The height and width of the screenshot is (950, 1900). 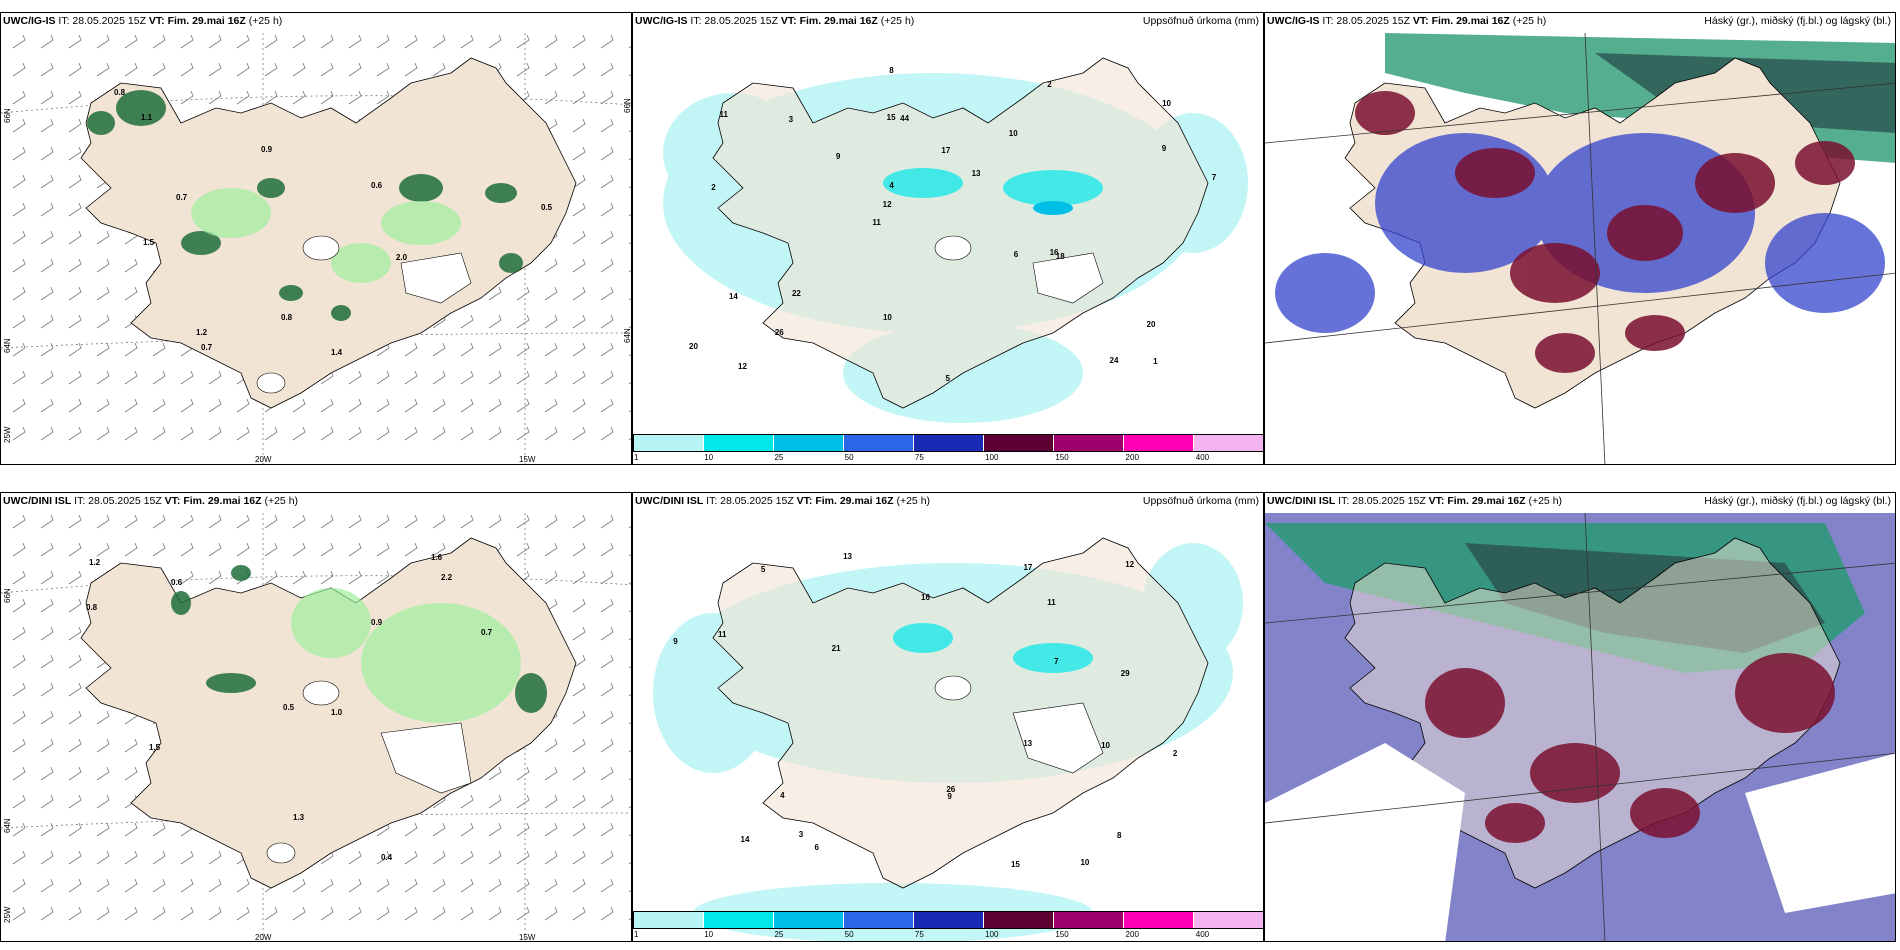 What do you see at coordinates (836, 649) in the screenshot?
I see `precip-amount: 21` at bounding box center [836, 649].